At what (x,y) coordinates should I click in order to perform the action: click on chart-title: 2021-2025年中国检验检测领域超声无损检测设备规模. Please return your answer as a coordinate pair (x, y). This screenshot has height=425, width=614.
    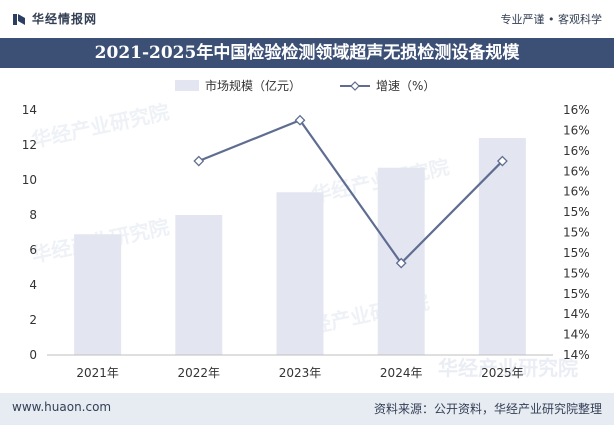
    Looking at the image, I should click on (307, 53).